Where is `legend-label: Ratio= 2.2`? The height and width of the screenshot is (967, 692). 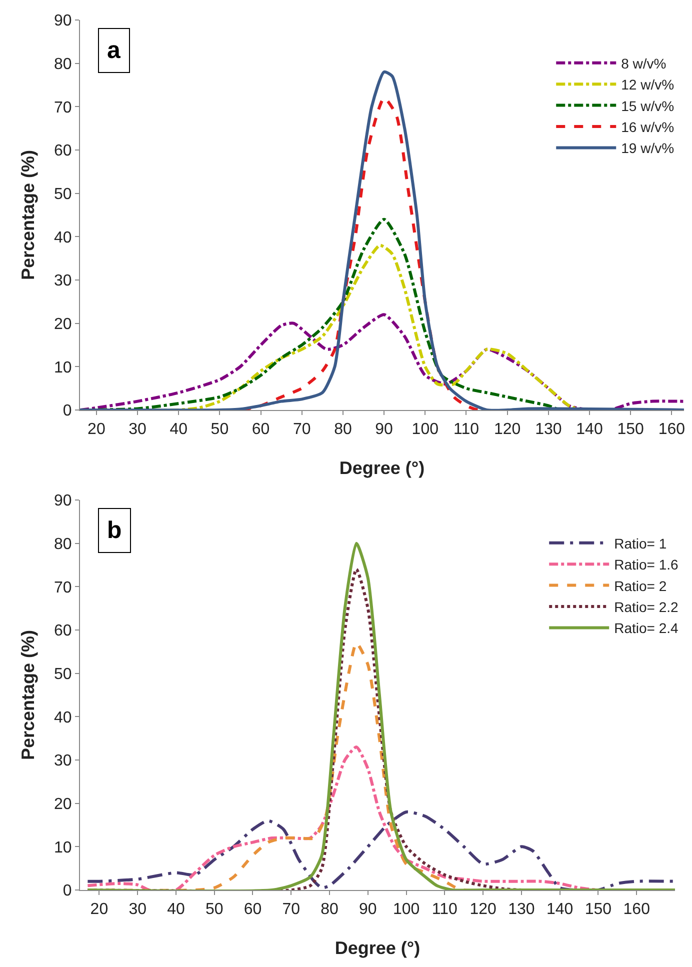 legend-label: Ratio= 2.2 is located at coordinates (646, 606).